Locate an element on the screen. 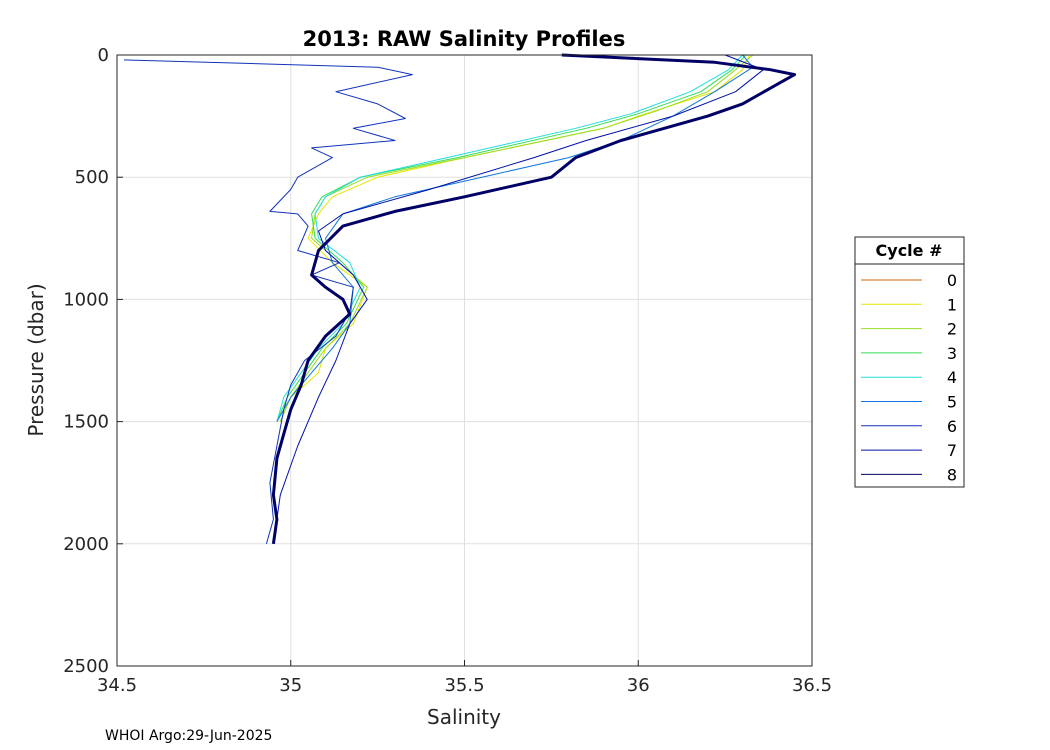  legend-label-cycle-2: 2 is located at coordinates (952, 329).